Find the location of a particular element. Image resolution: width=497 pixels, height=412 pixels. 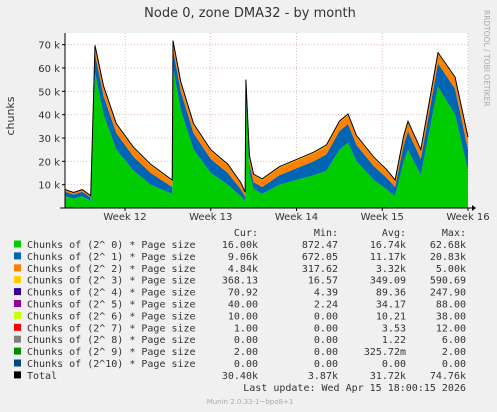

legend-value-avg: 325.72m is located at coordinates (385, 352).